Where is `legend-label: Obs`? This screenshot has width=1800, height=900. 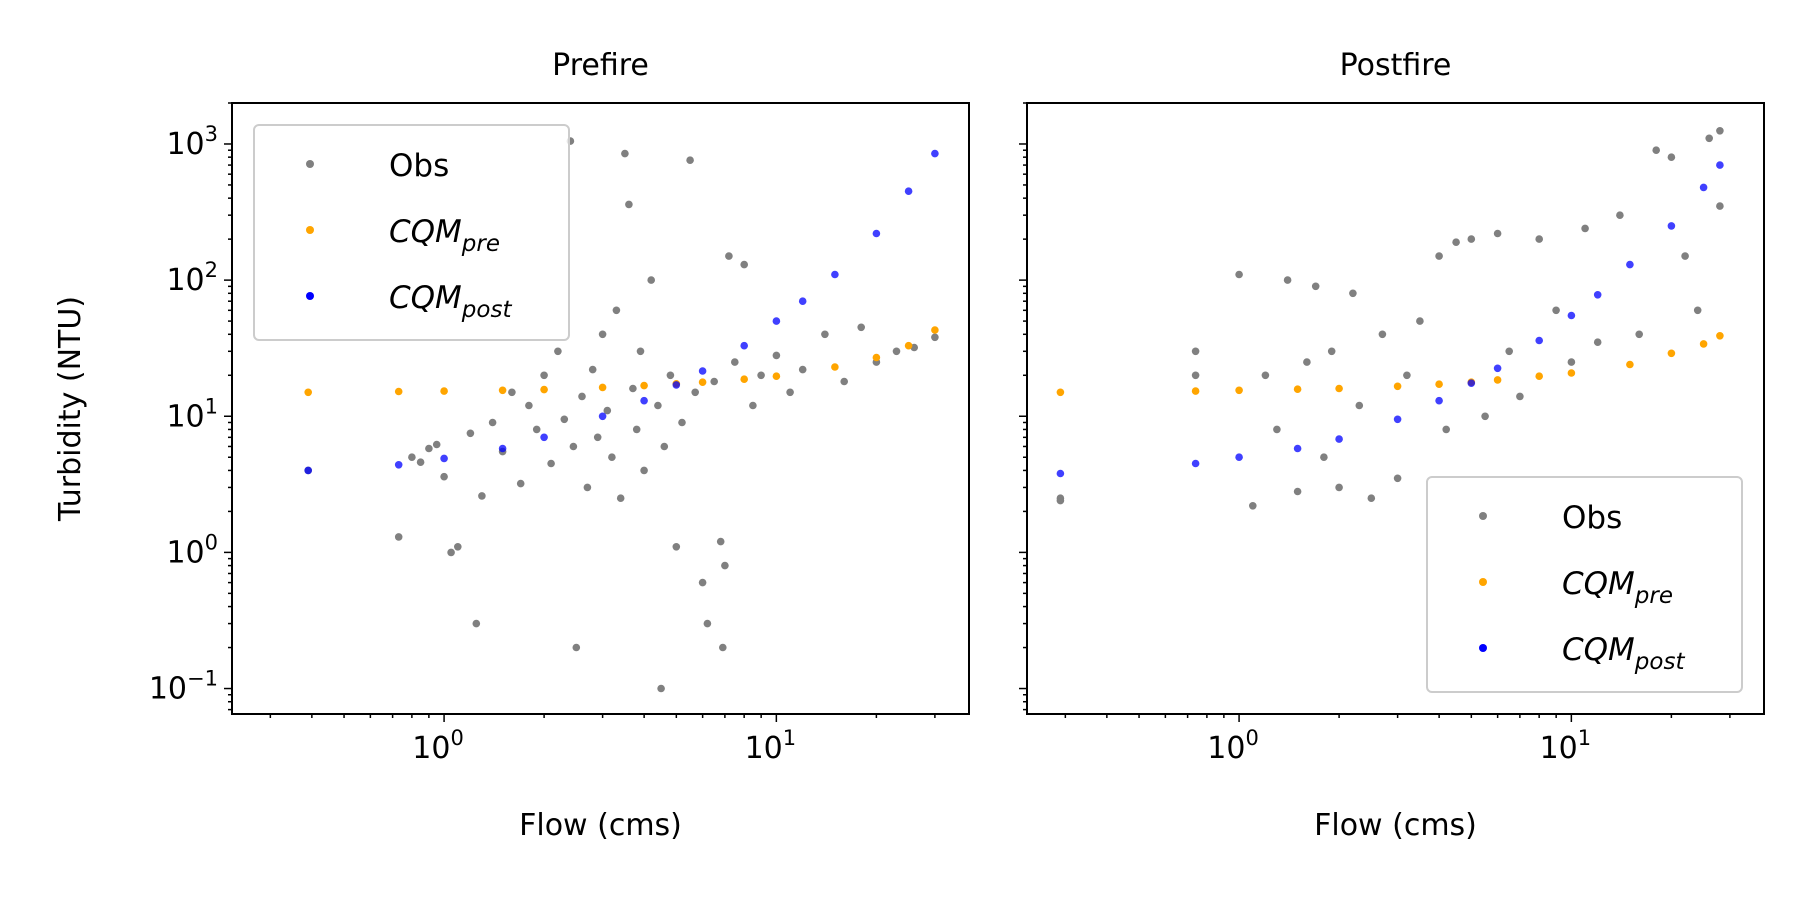
legend-label: Obs is located at coordinates (419, 166).